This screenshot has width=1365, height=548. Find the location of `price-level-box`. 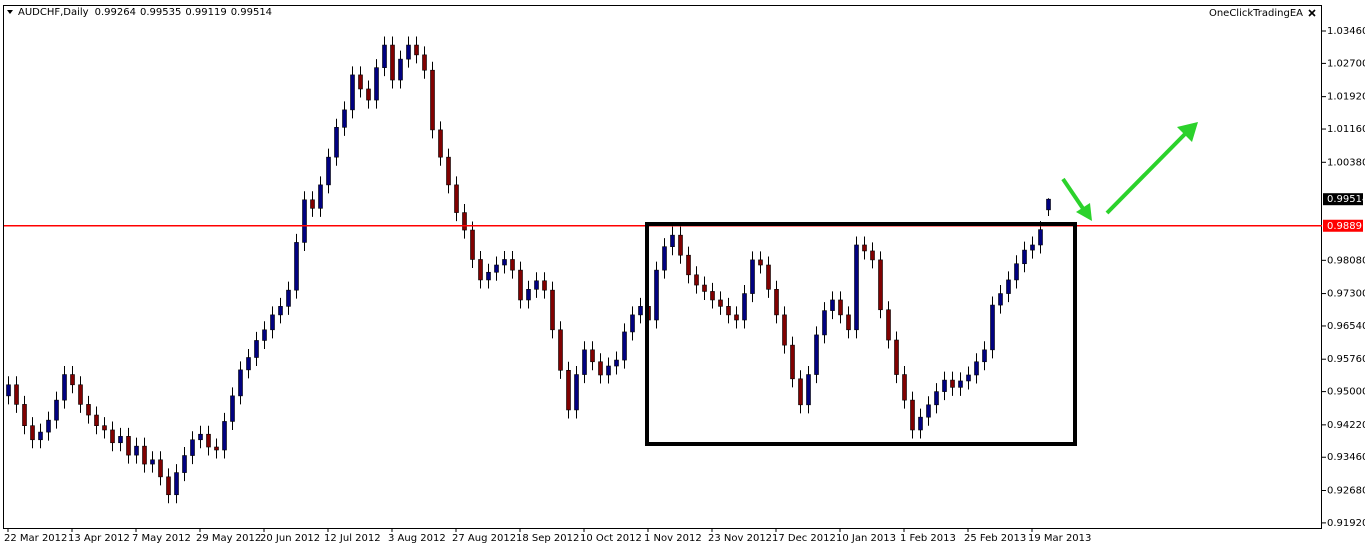

price-level-box is located at coordinates (1343, 225).